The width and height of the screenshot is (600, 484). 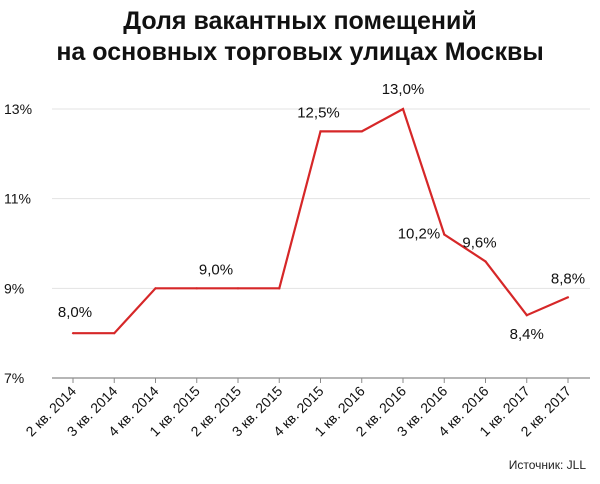 What do you see at coordinates (75, 312) in the screenshot?
I see `data-label: 8,0%` at bounding box center [75, 312].